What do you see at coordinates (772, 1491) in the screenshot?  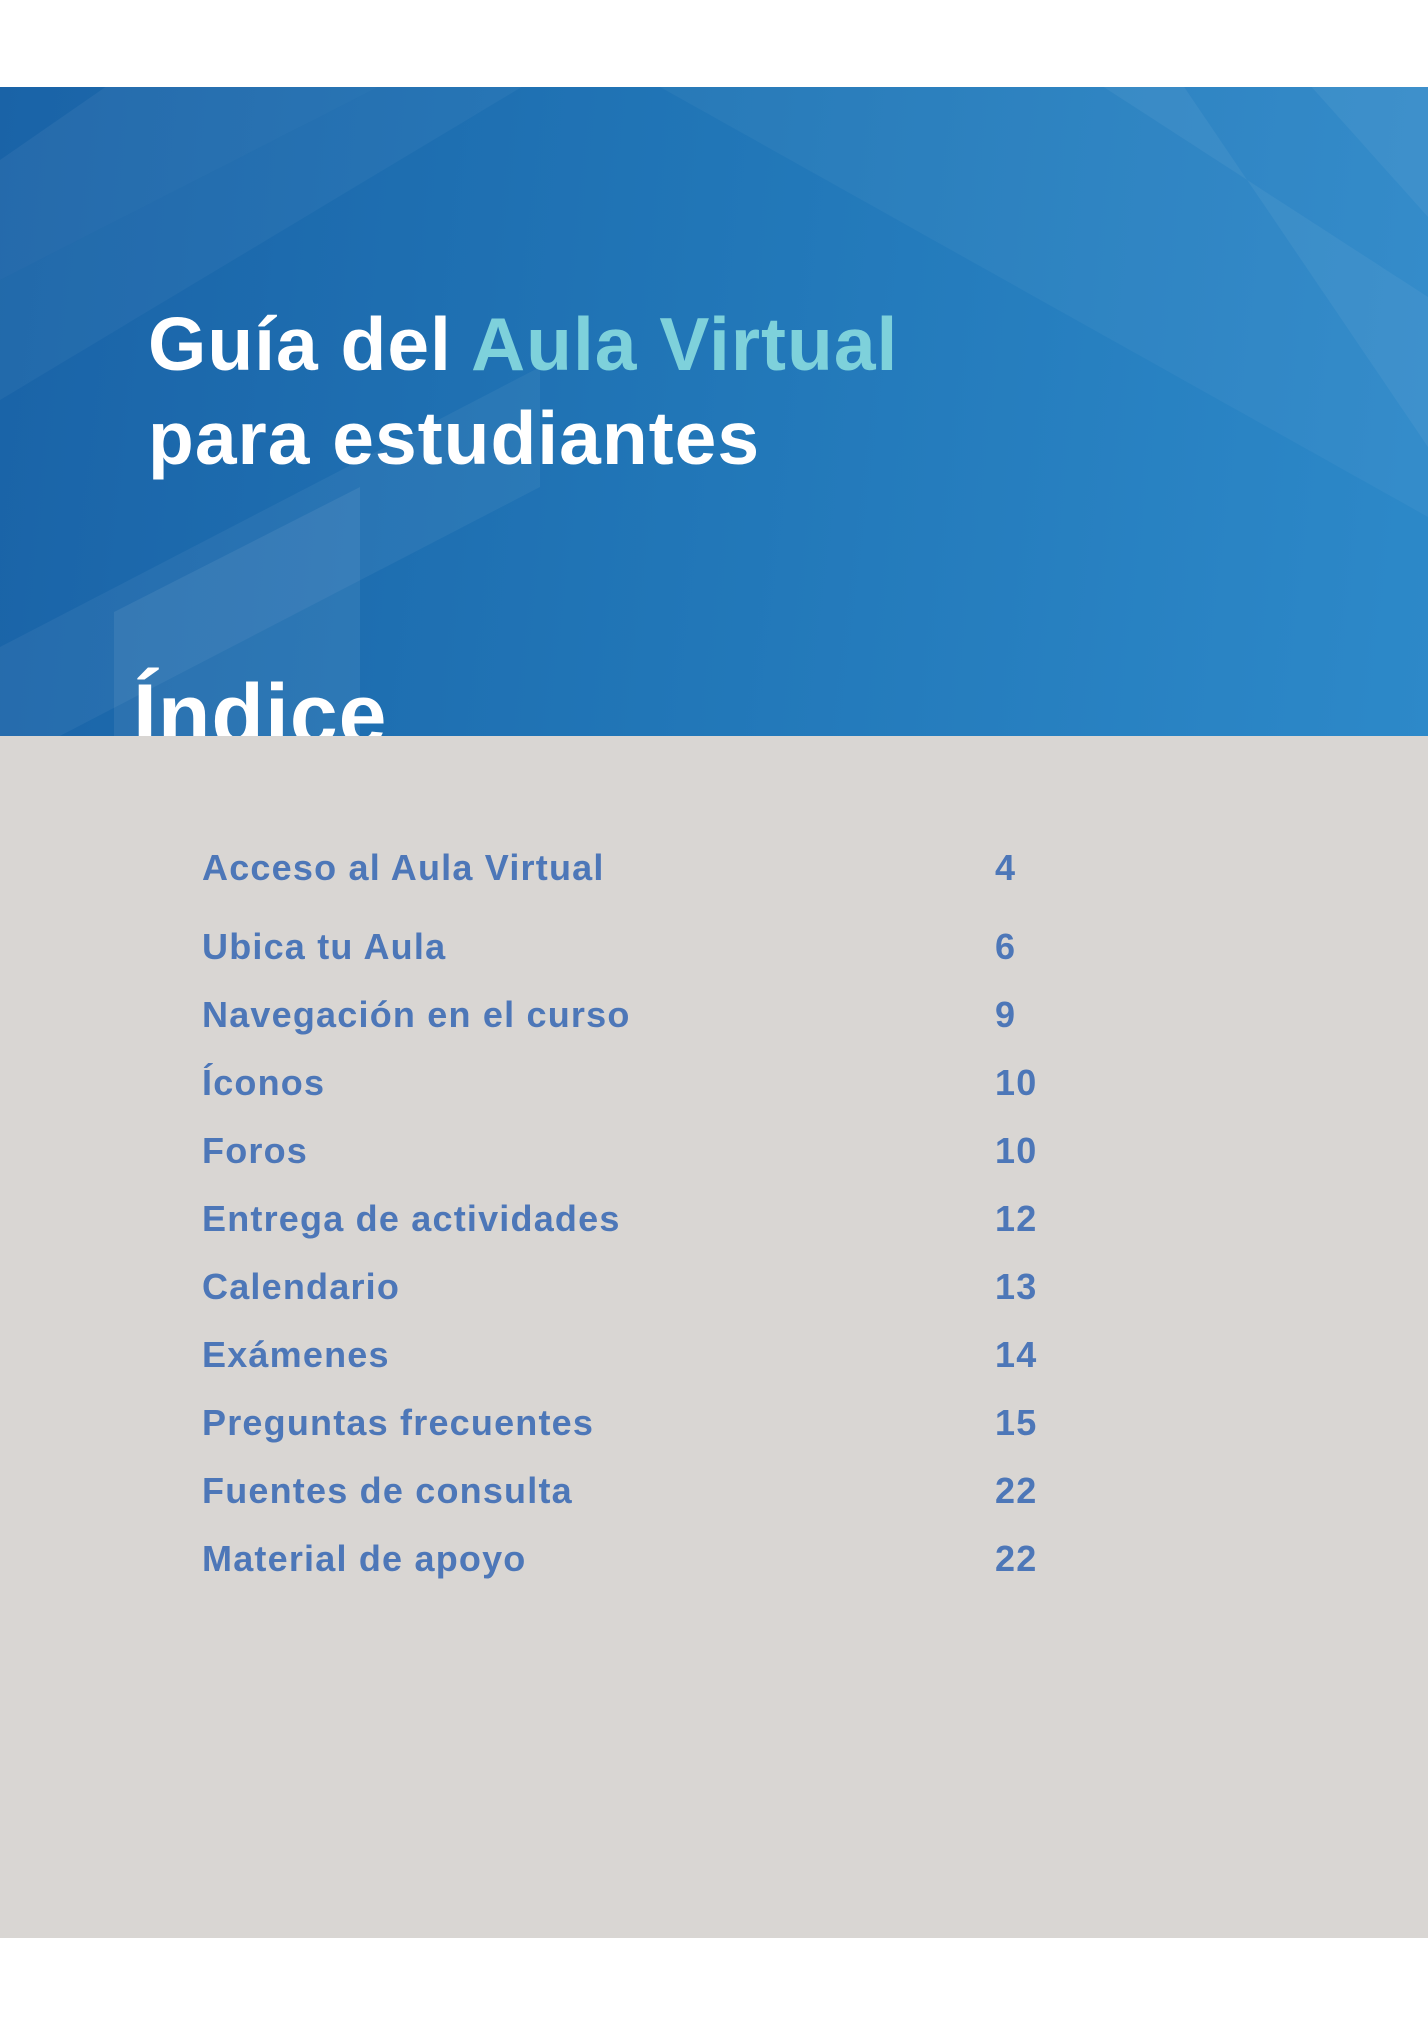 I see `toc-row: Fuentes de consulta 22` at bounding box center [772, 1491].